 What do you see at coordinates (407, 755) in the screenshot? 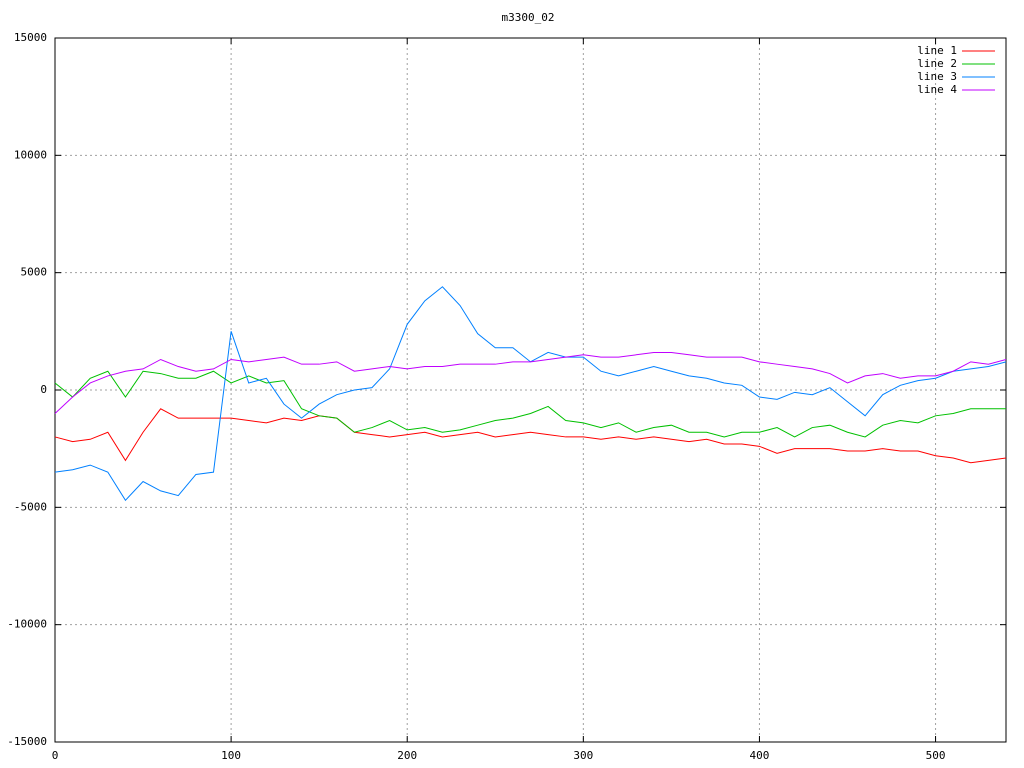
I see `x-tick-label: 200` at bounding box center [407, 755].